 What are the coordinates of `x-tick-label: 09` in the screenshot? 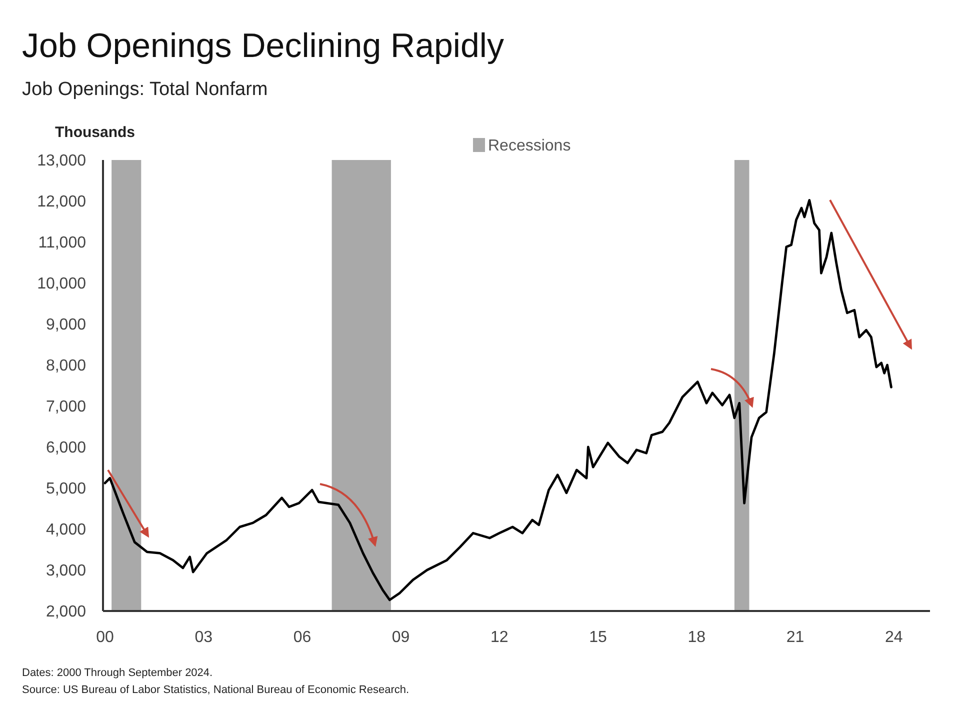 It's located at (401, 637).